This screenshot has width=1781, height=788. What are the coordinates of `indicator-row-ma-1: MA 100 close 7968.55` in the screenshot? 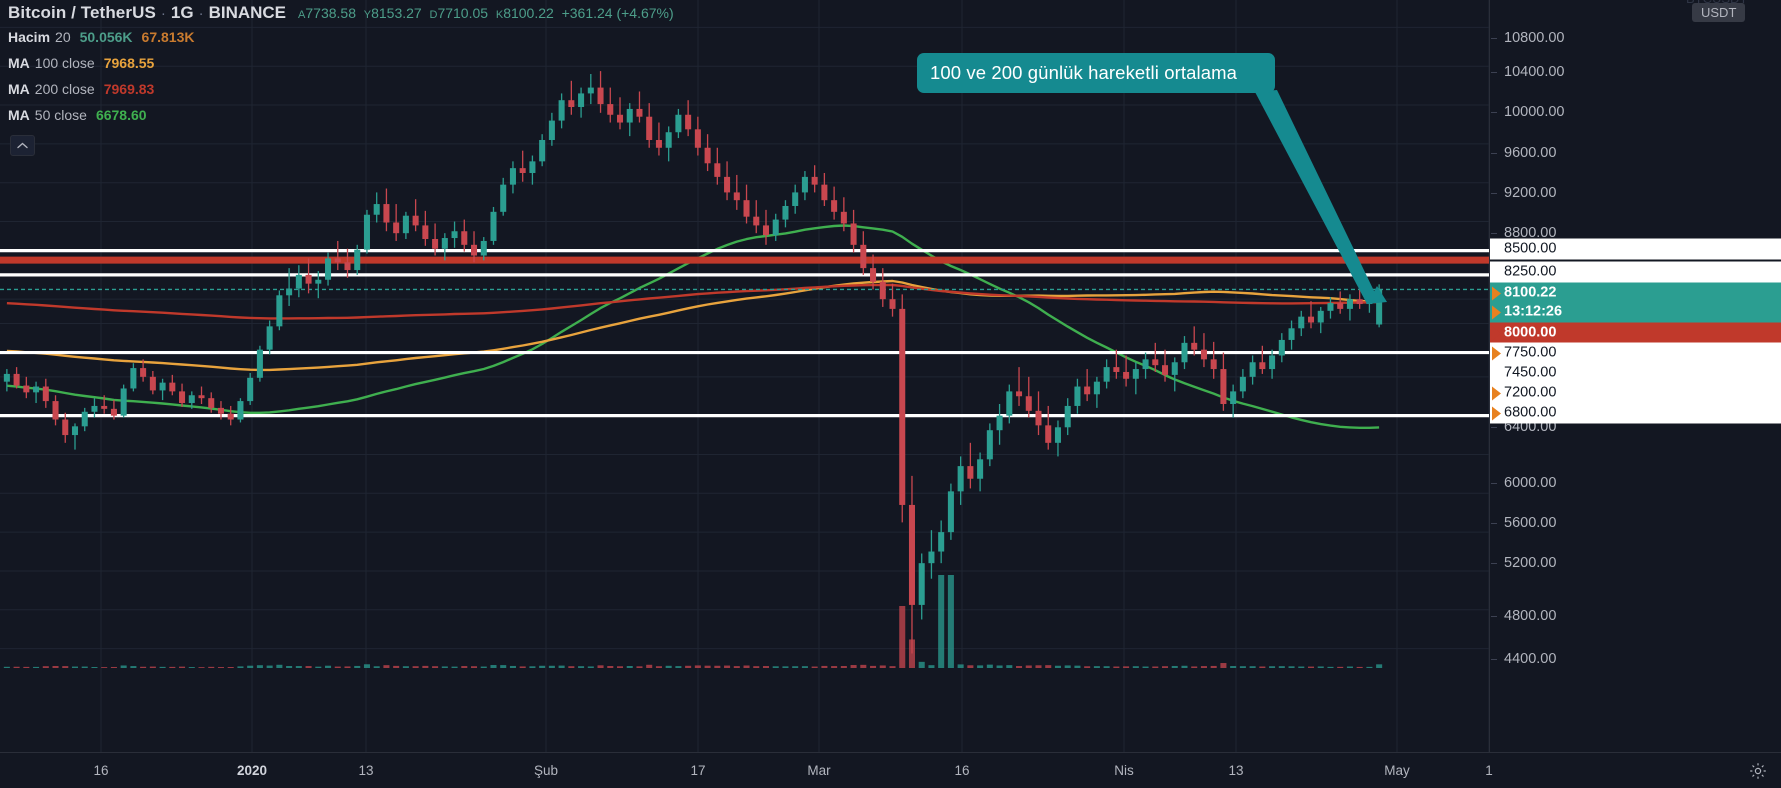 It's located at (341, 68).